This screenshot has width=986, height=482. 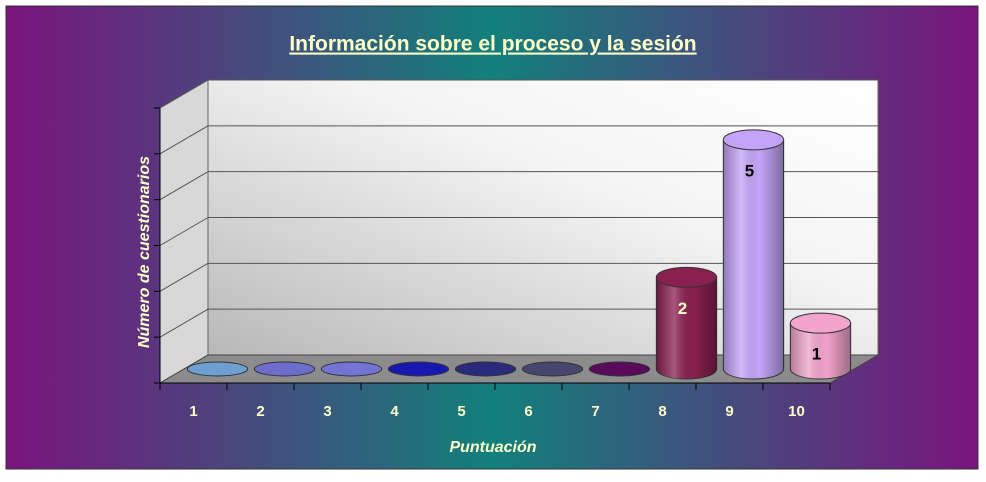 What do you see at coordinates (492, 44) in the screenshot?
I see `chart-title: Información sobre el proceso y la sesión` at bounding box center [492, 44].